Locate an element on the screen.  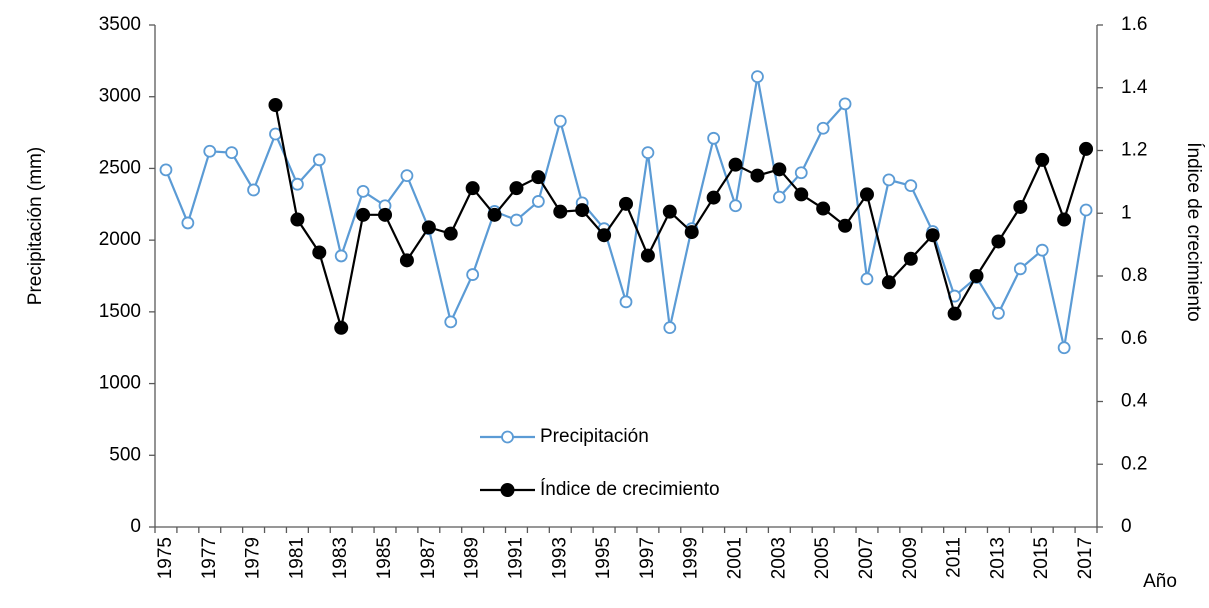
y2-tick-label: 0.6 is located at coordinates (1134, 338).